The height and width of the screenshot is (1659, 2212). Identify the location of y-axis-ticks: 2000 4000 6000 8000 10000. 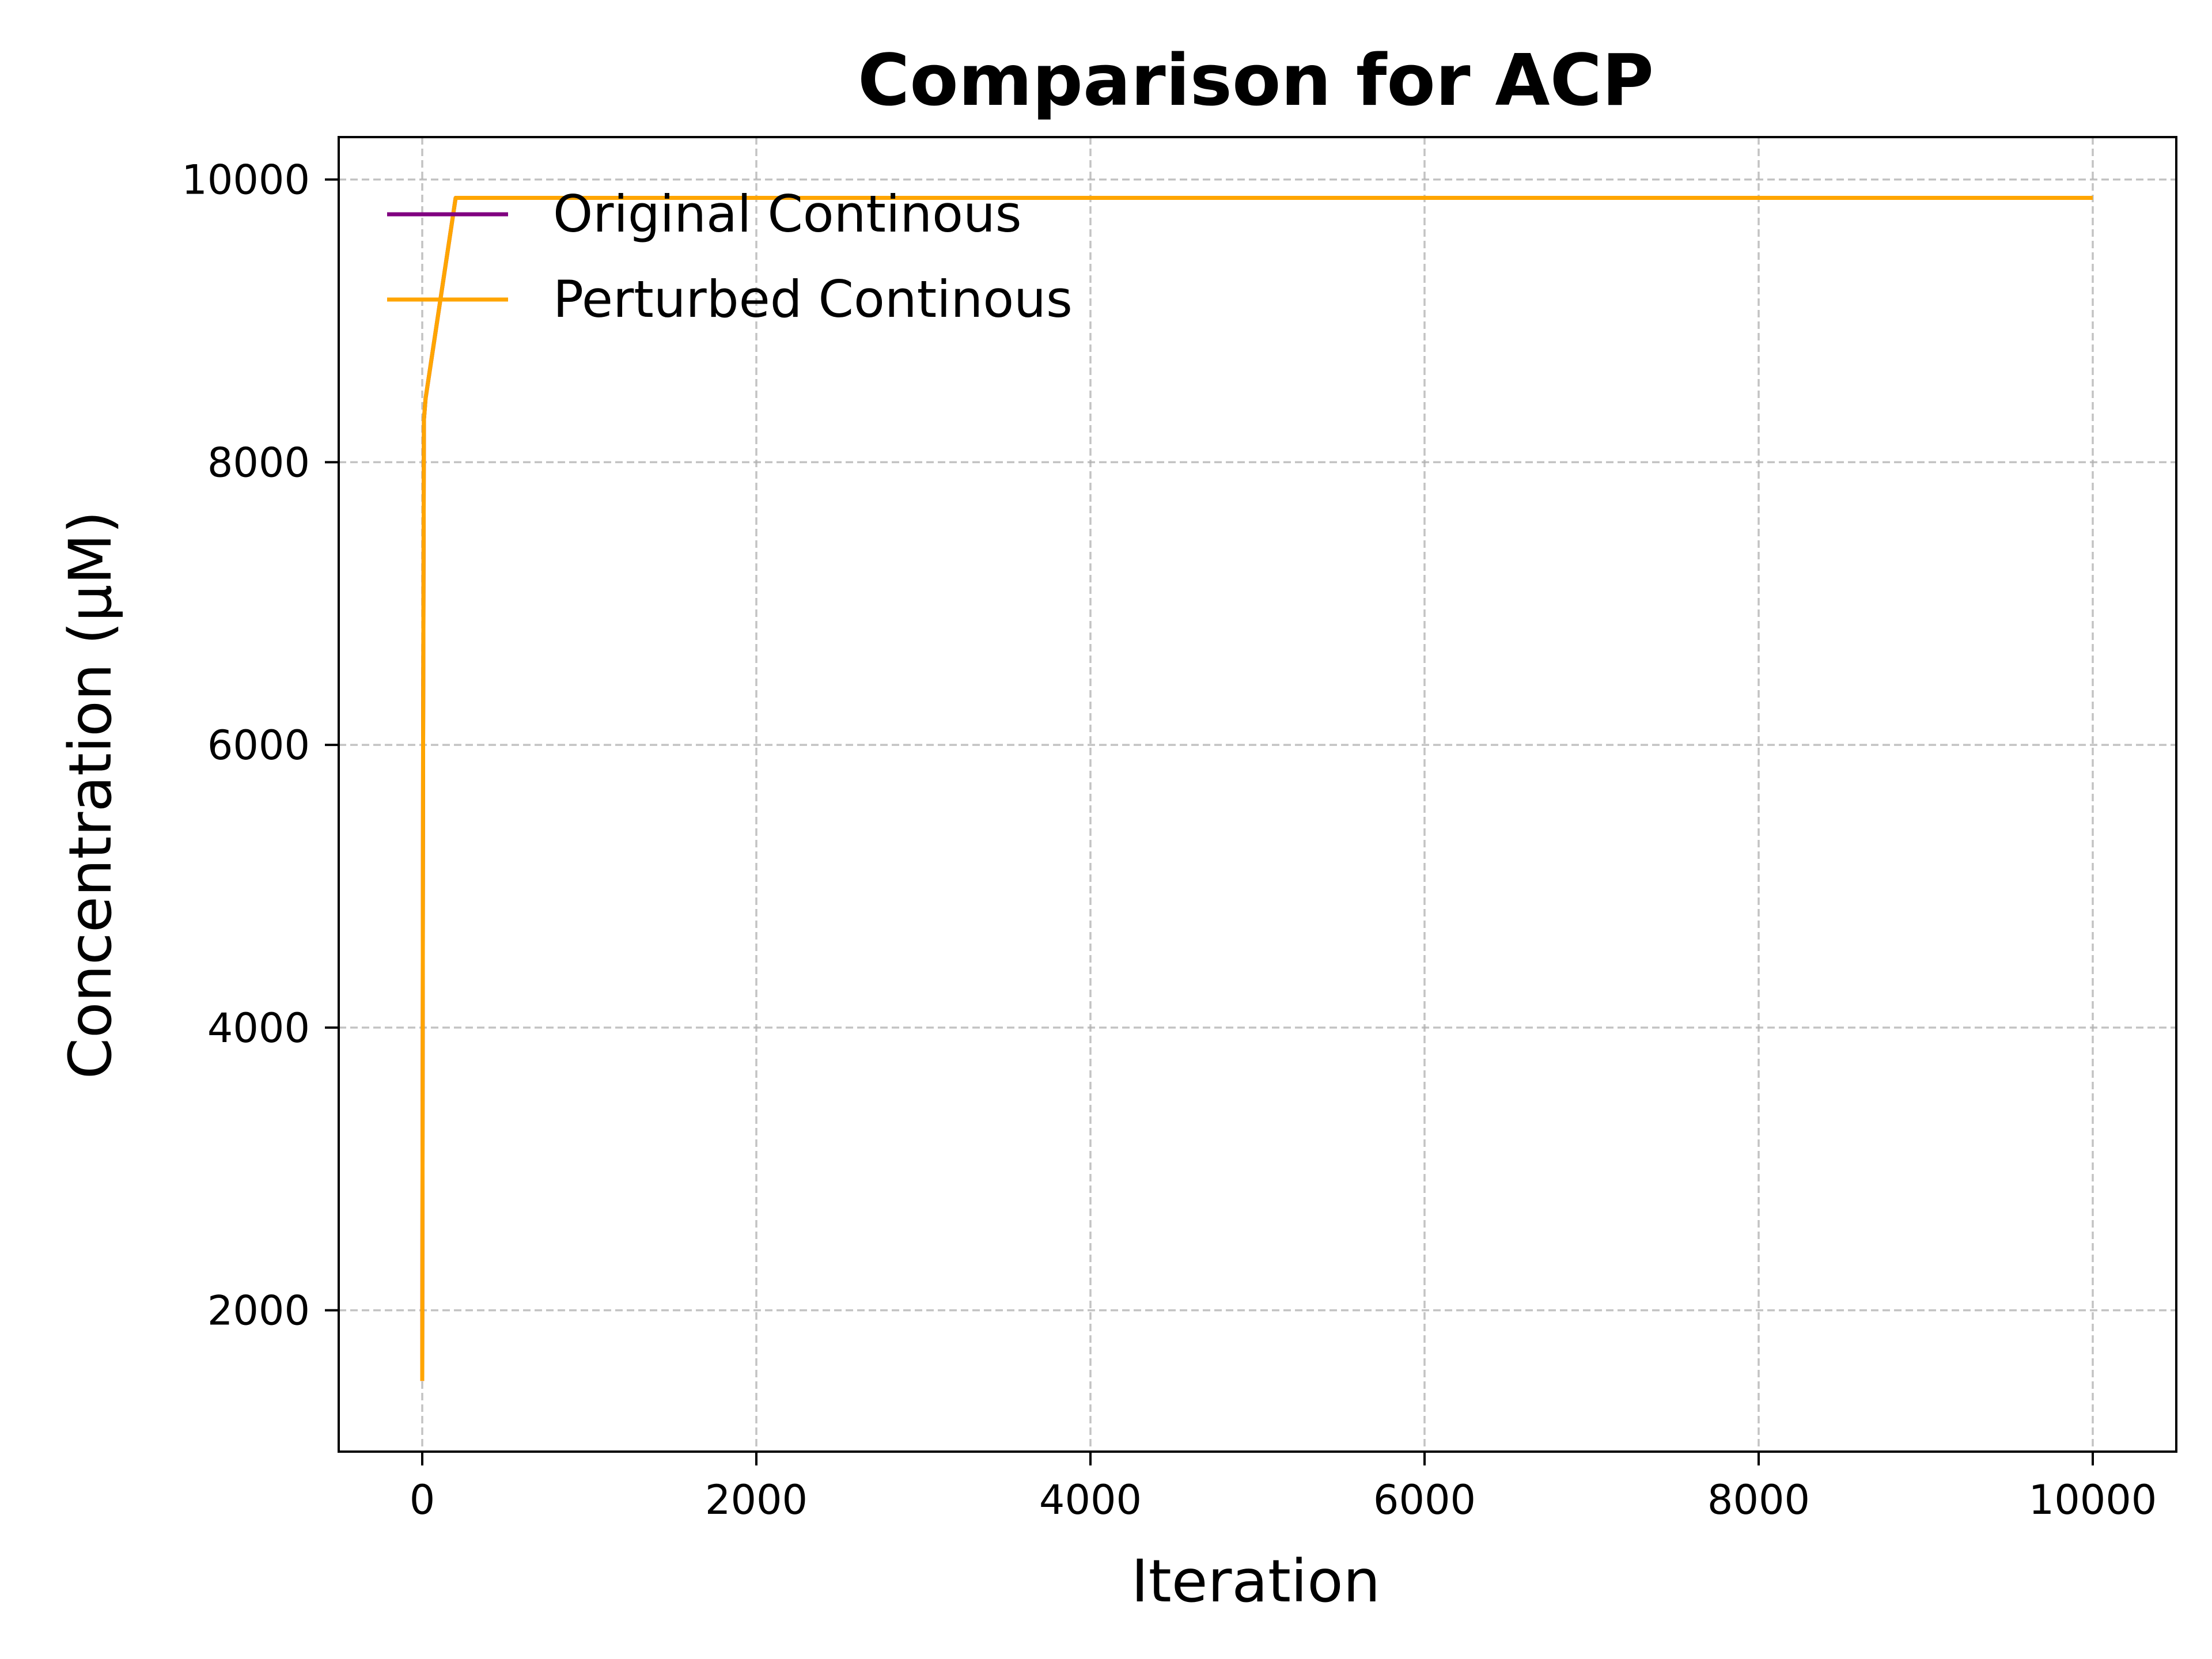
(260, 746).